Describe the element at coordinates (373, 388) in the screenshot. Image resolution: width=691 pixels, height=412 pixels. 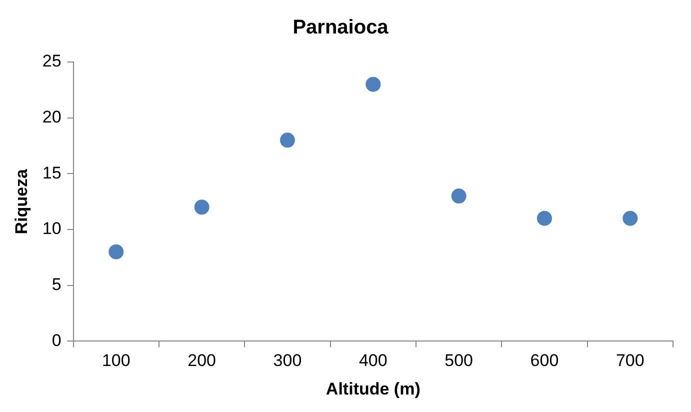
I see `x-axis-title: Altitude (m)` at that location.